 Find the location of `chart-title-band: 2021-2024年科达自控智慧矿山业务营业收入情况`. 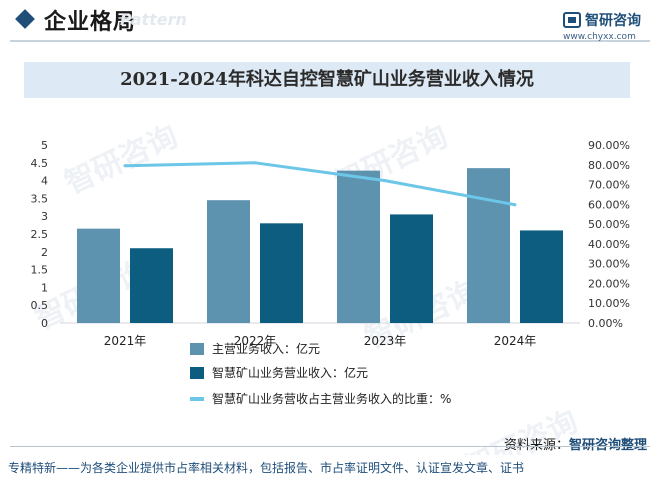

chart-title-band: 2021-2024年科达自控智慧矿山业务营业收入情况 is located at coordinates (327, 80).